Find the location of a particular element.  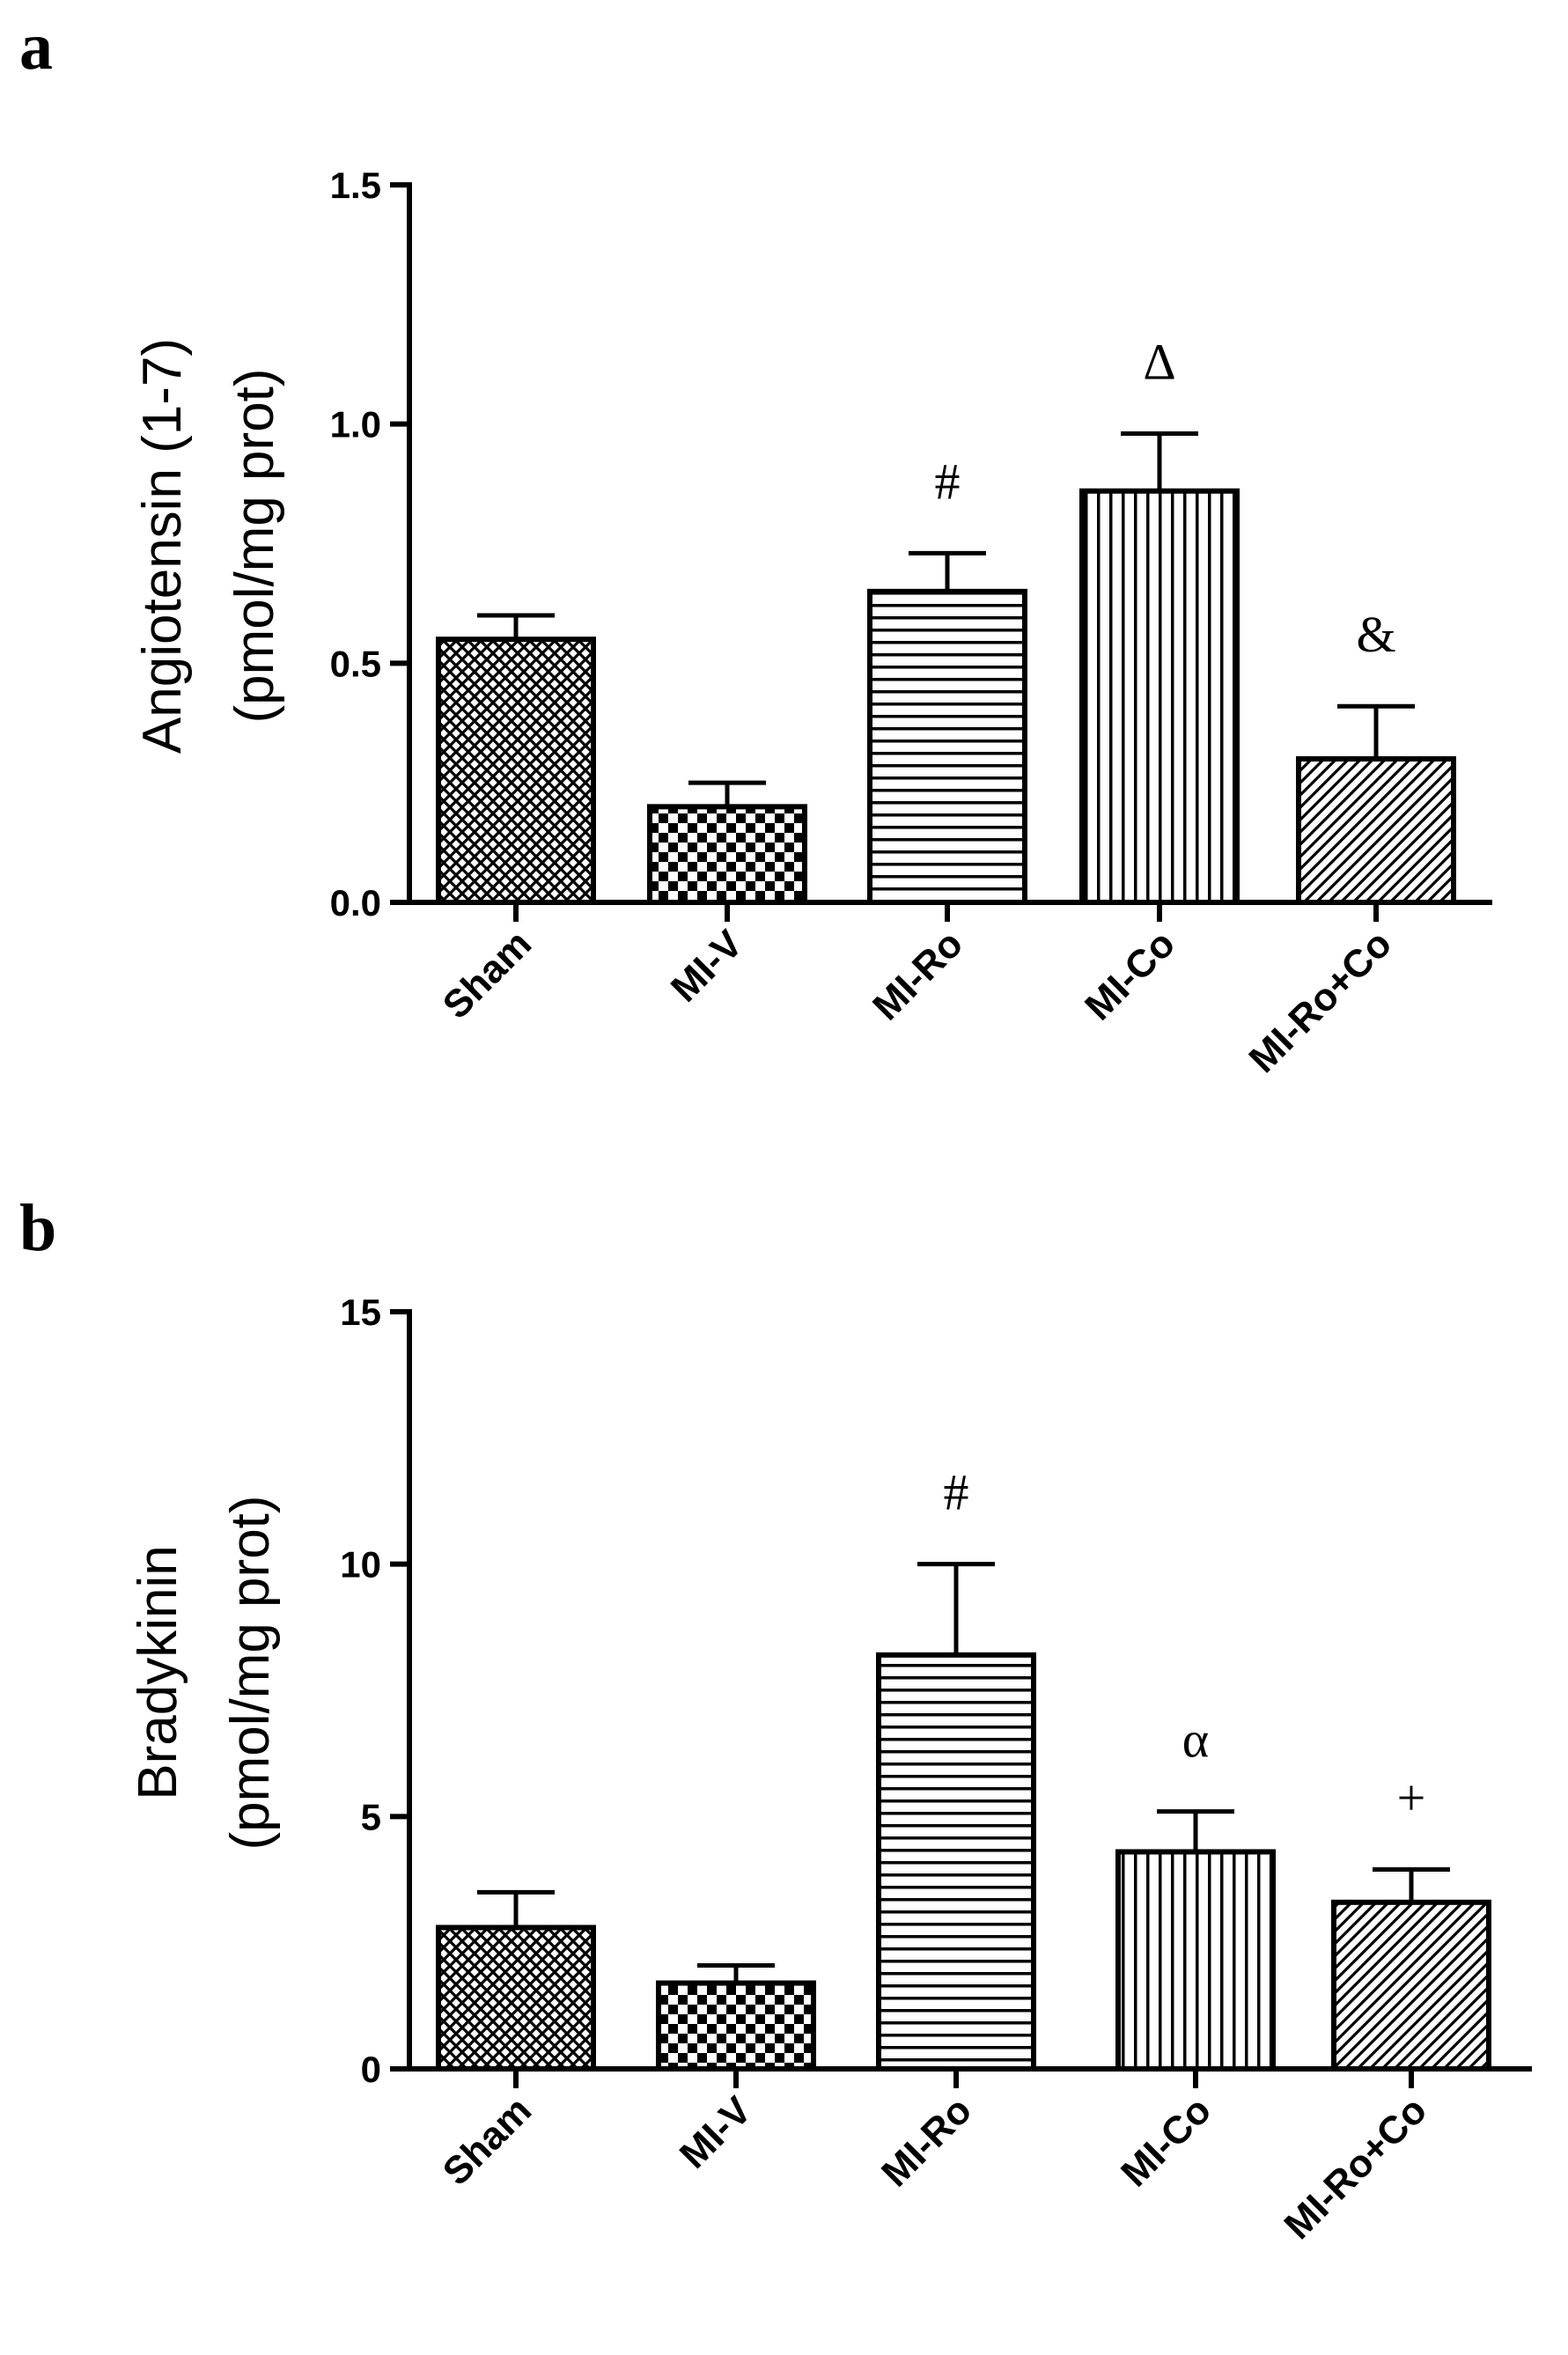

significance-mark: & is located at coordinates (1375, 634).